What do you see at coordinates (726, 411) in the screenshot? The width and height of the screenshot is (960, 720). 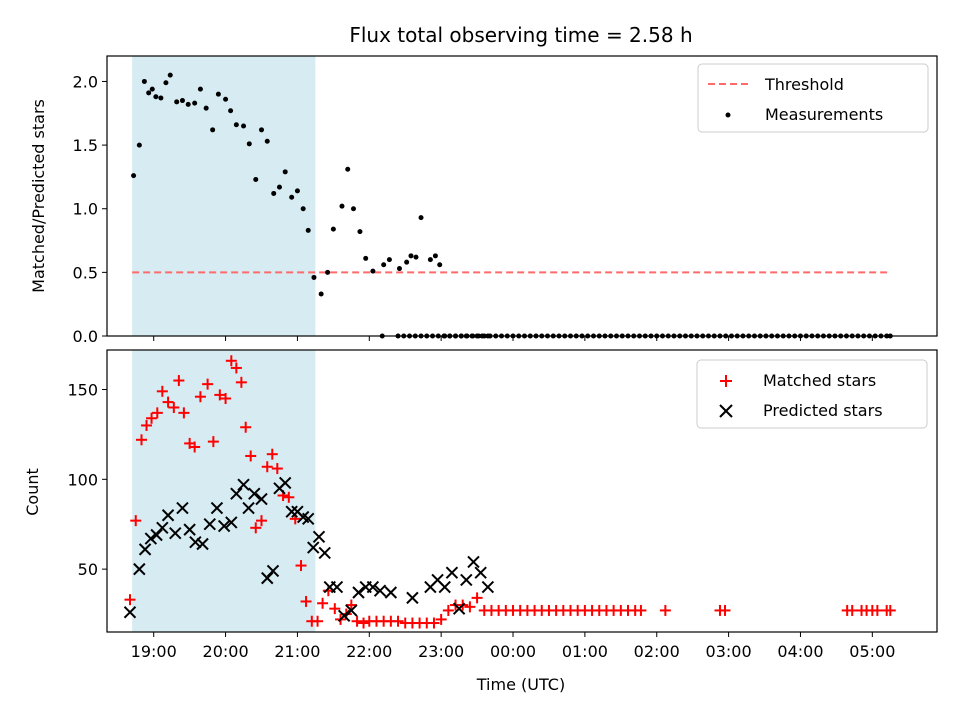 I see `legend-predicted-swatch` at bounding box center [726, 411].